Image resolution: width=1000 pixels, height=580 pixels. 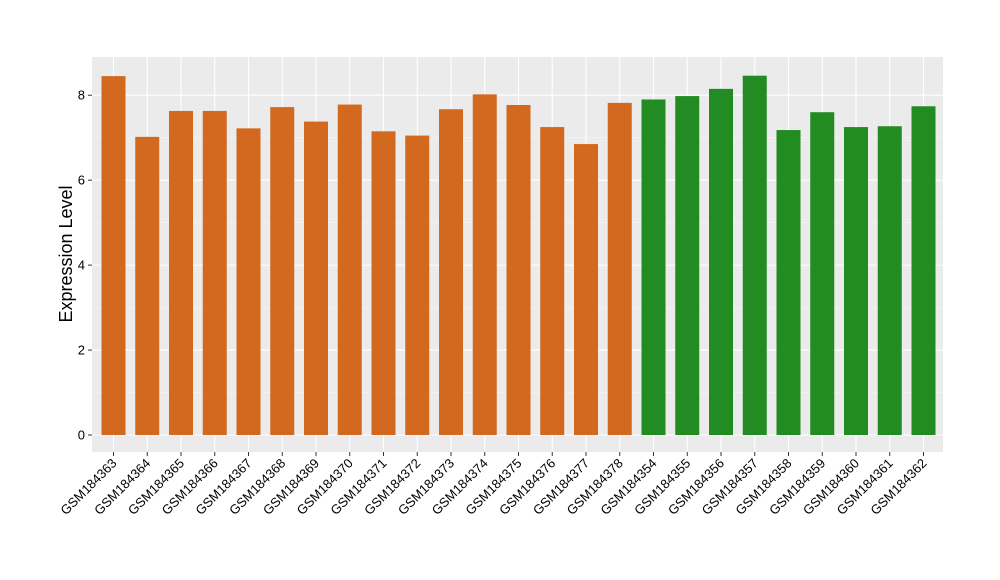 I want to click on bar-GSM184357, so click(x=754, y=255).